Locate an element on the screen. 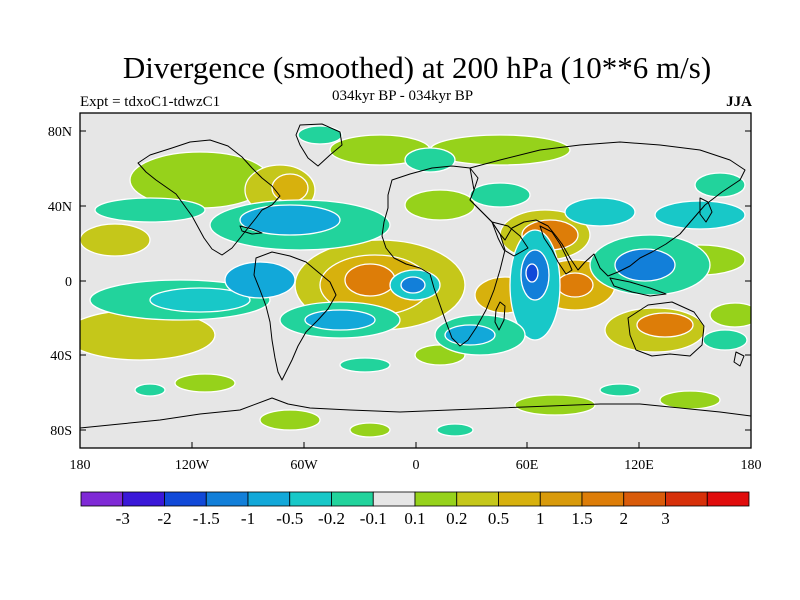 The height and width of the screenshot is (600, 800). colorbar-label: 0.1 is located at coordinates (414, 518).